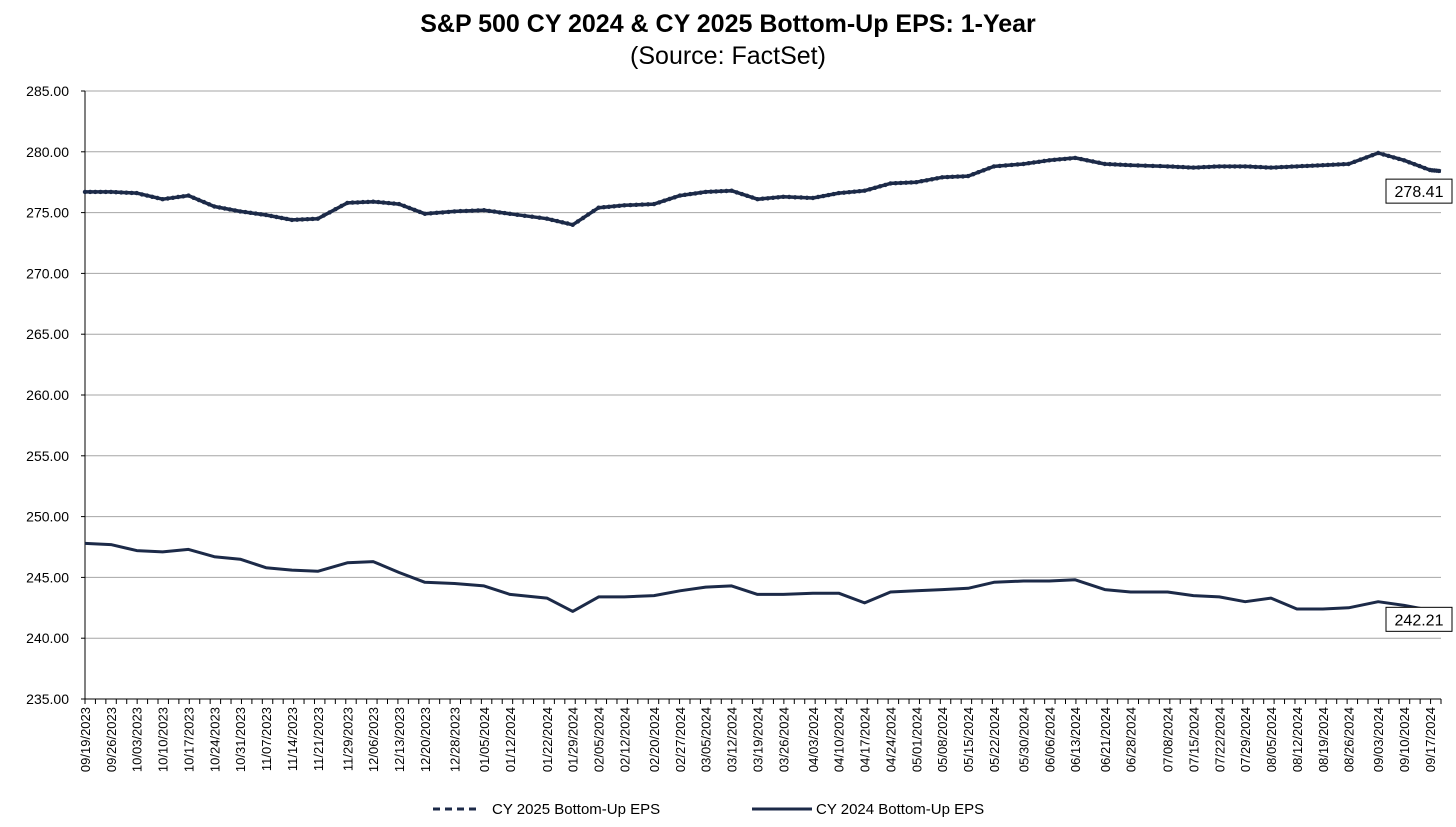 The image size is (1456, 827). What do you see at coordinates (1404, 739) in the screenshot?
I see `x-tick-label: 09/10/2024` at bounding box center [1404, 739].